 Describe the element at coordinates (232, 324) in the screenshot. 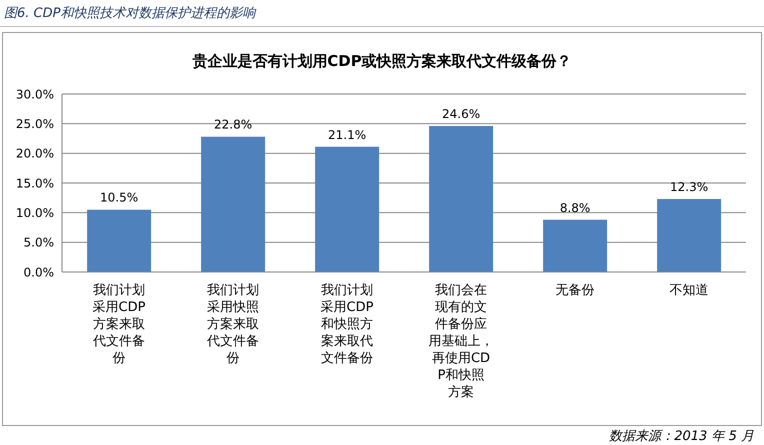

I see `x-tick-label: 我们计划采用快照方案来取代文件备份` at that location.